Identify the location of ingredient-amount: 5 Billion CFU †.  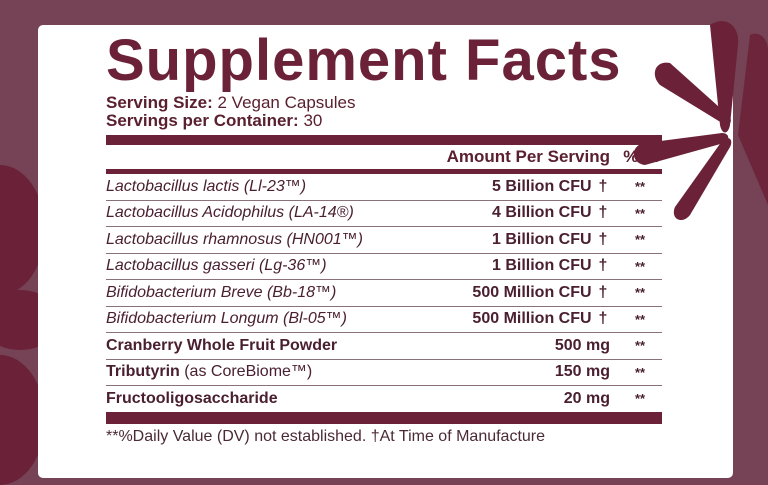
(551, 187).